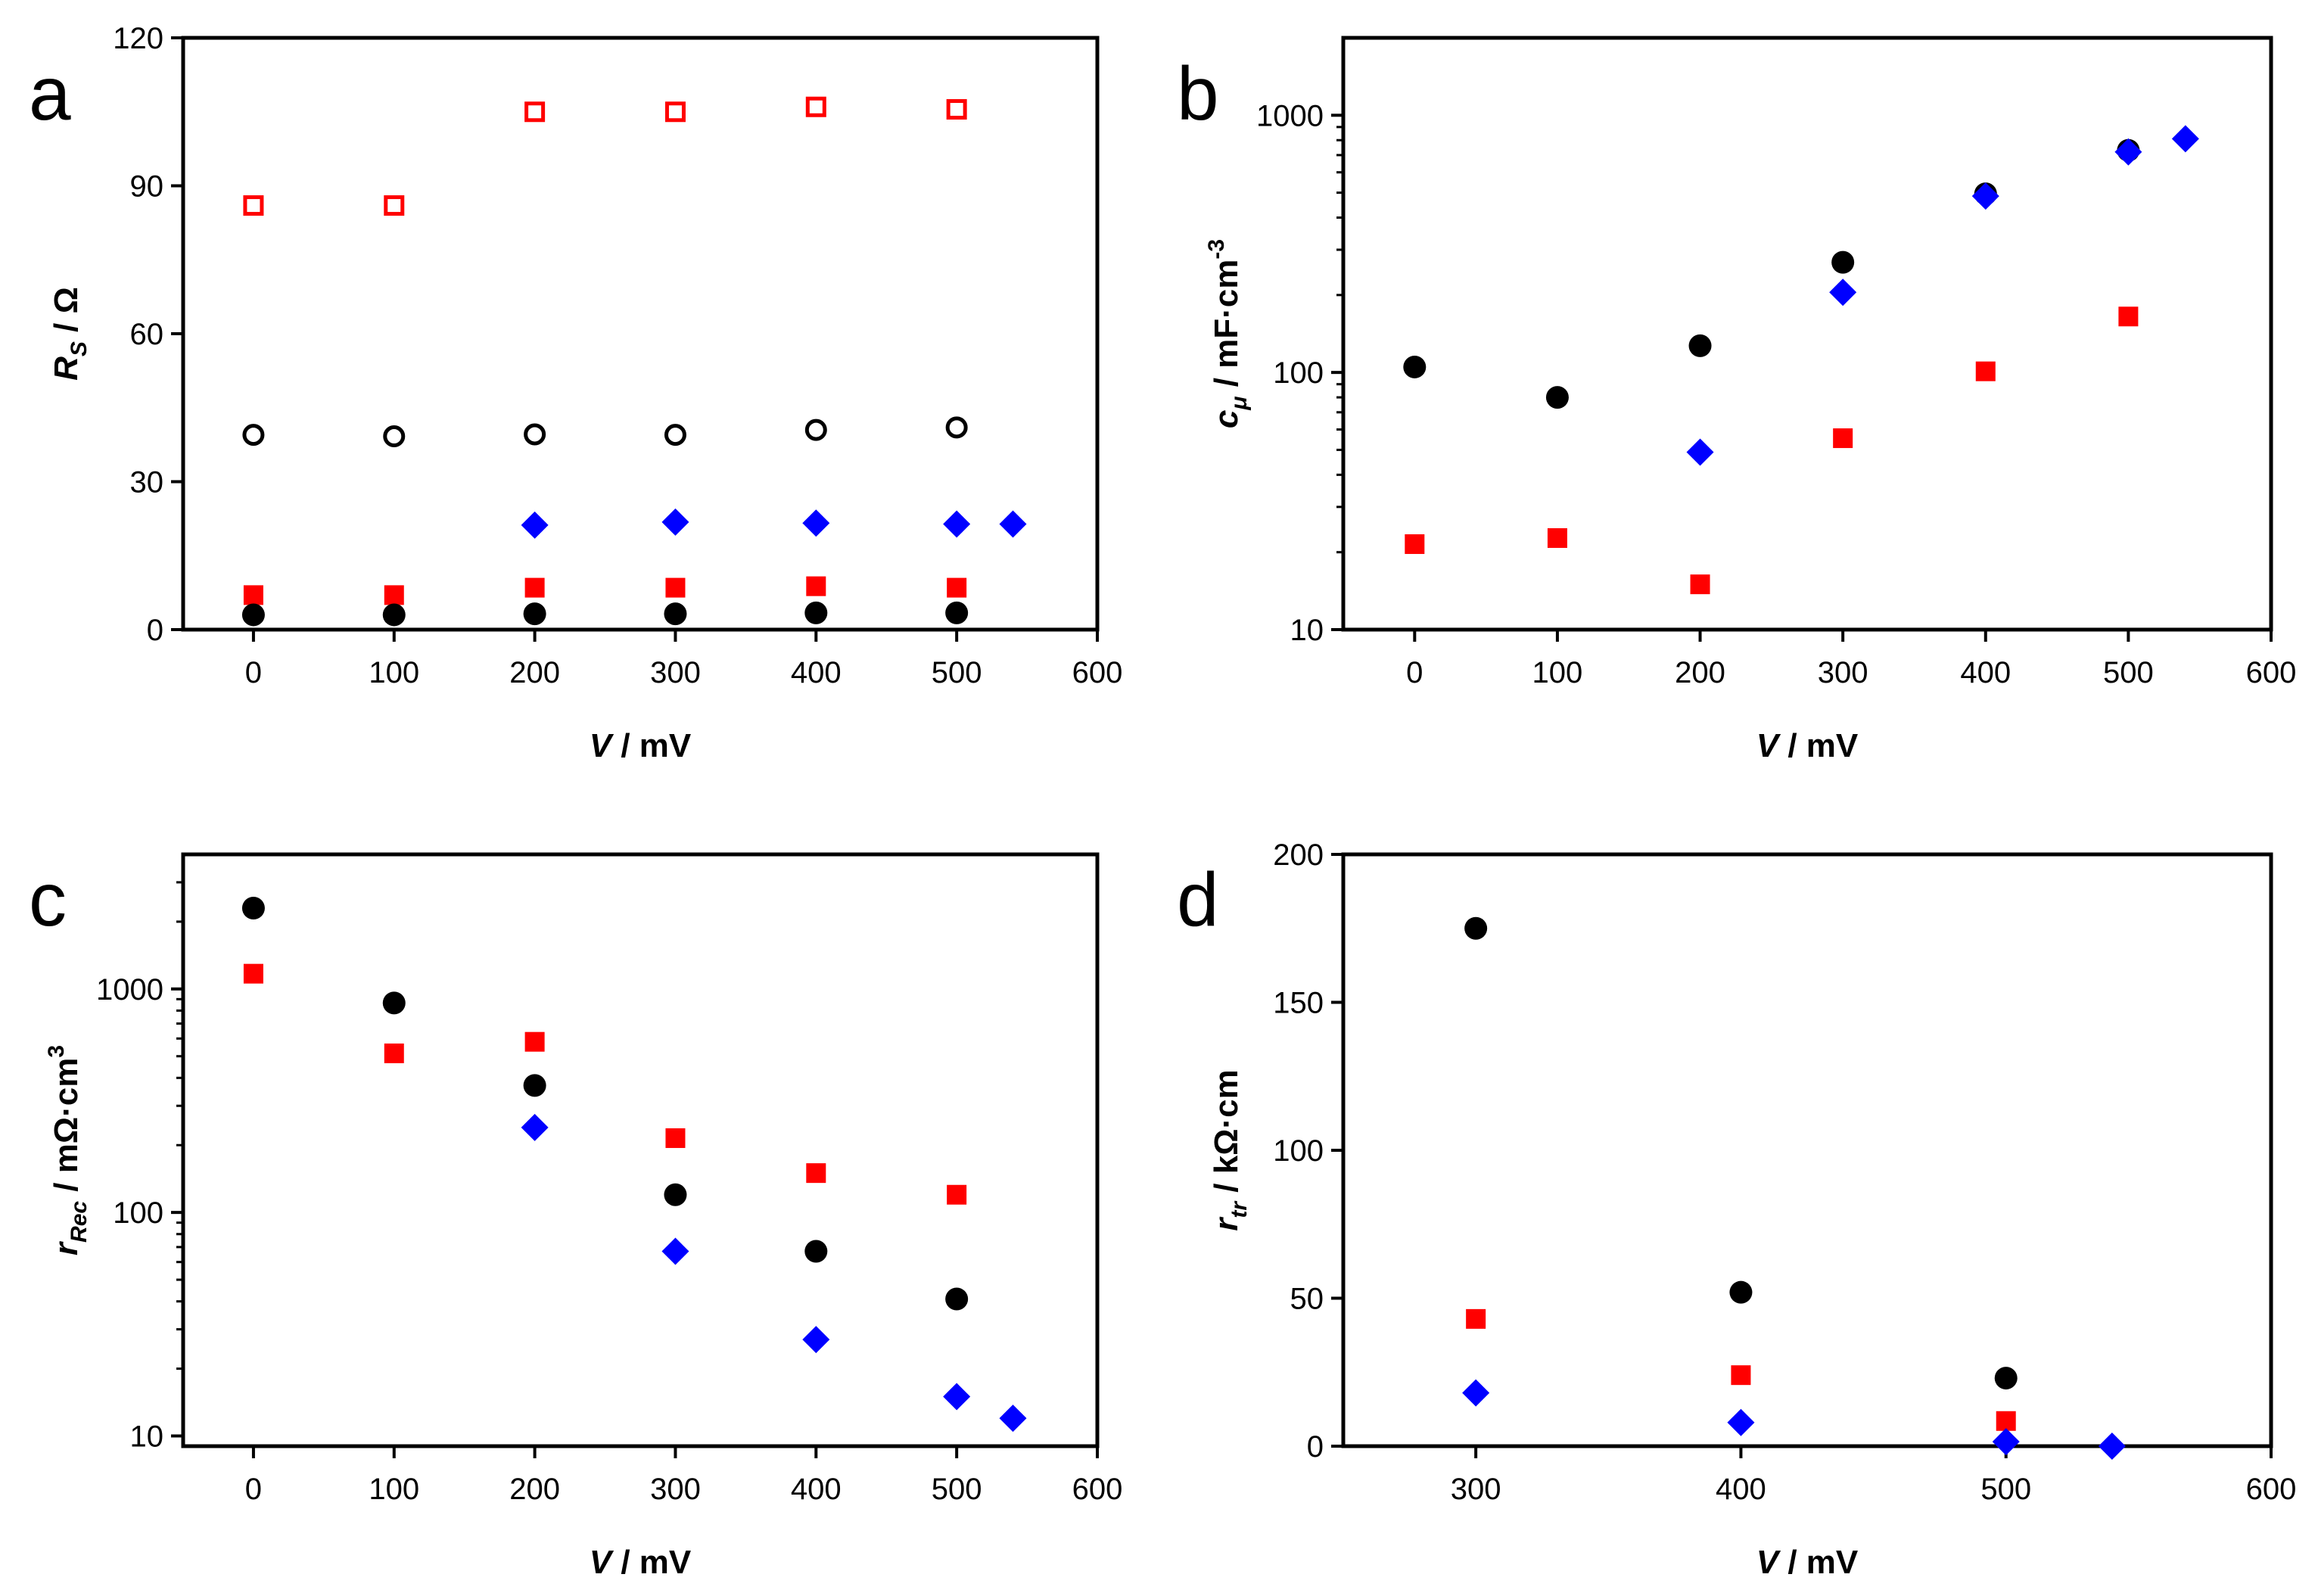 The height and width of the screenshot is (1596, 2318). Describe the element at coordinates (48, 899) in the screenshot. I see `panel-letter-c: c` at that location.